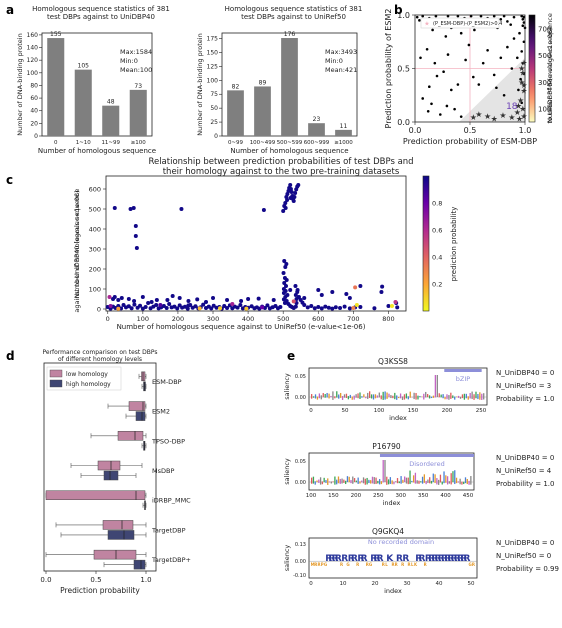  What do you see at coordinates (523, 556) in the screenshot?
I see `info-text: N_UniRef50 = 0` at bounding box center [523, 556].